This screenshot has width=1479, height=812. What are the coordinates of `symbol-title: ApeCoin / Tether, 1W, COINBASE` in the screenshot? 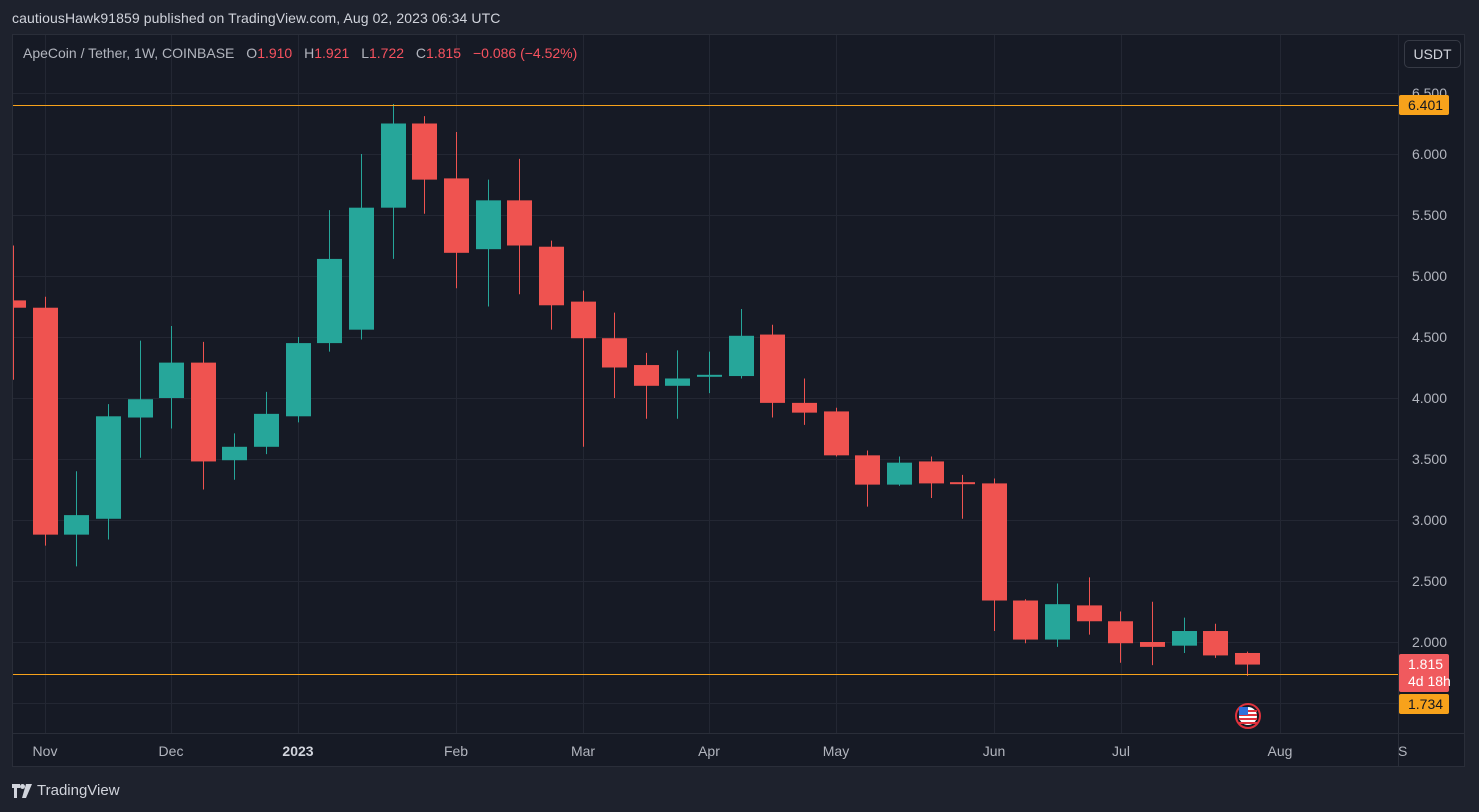 It's located at (129, 53).